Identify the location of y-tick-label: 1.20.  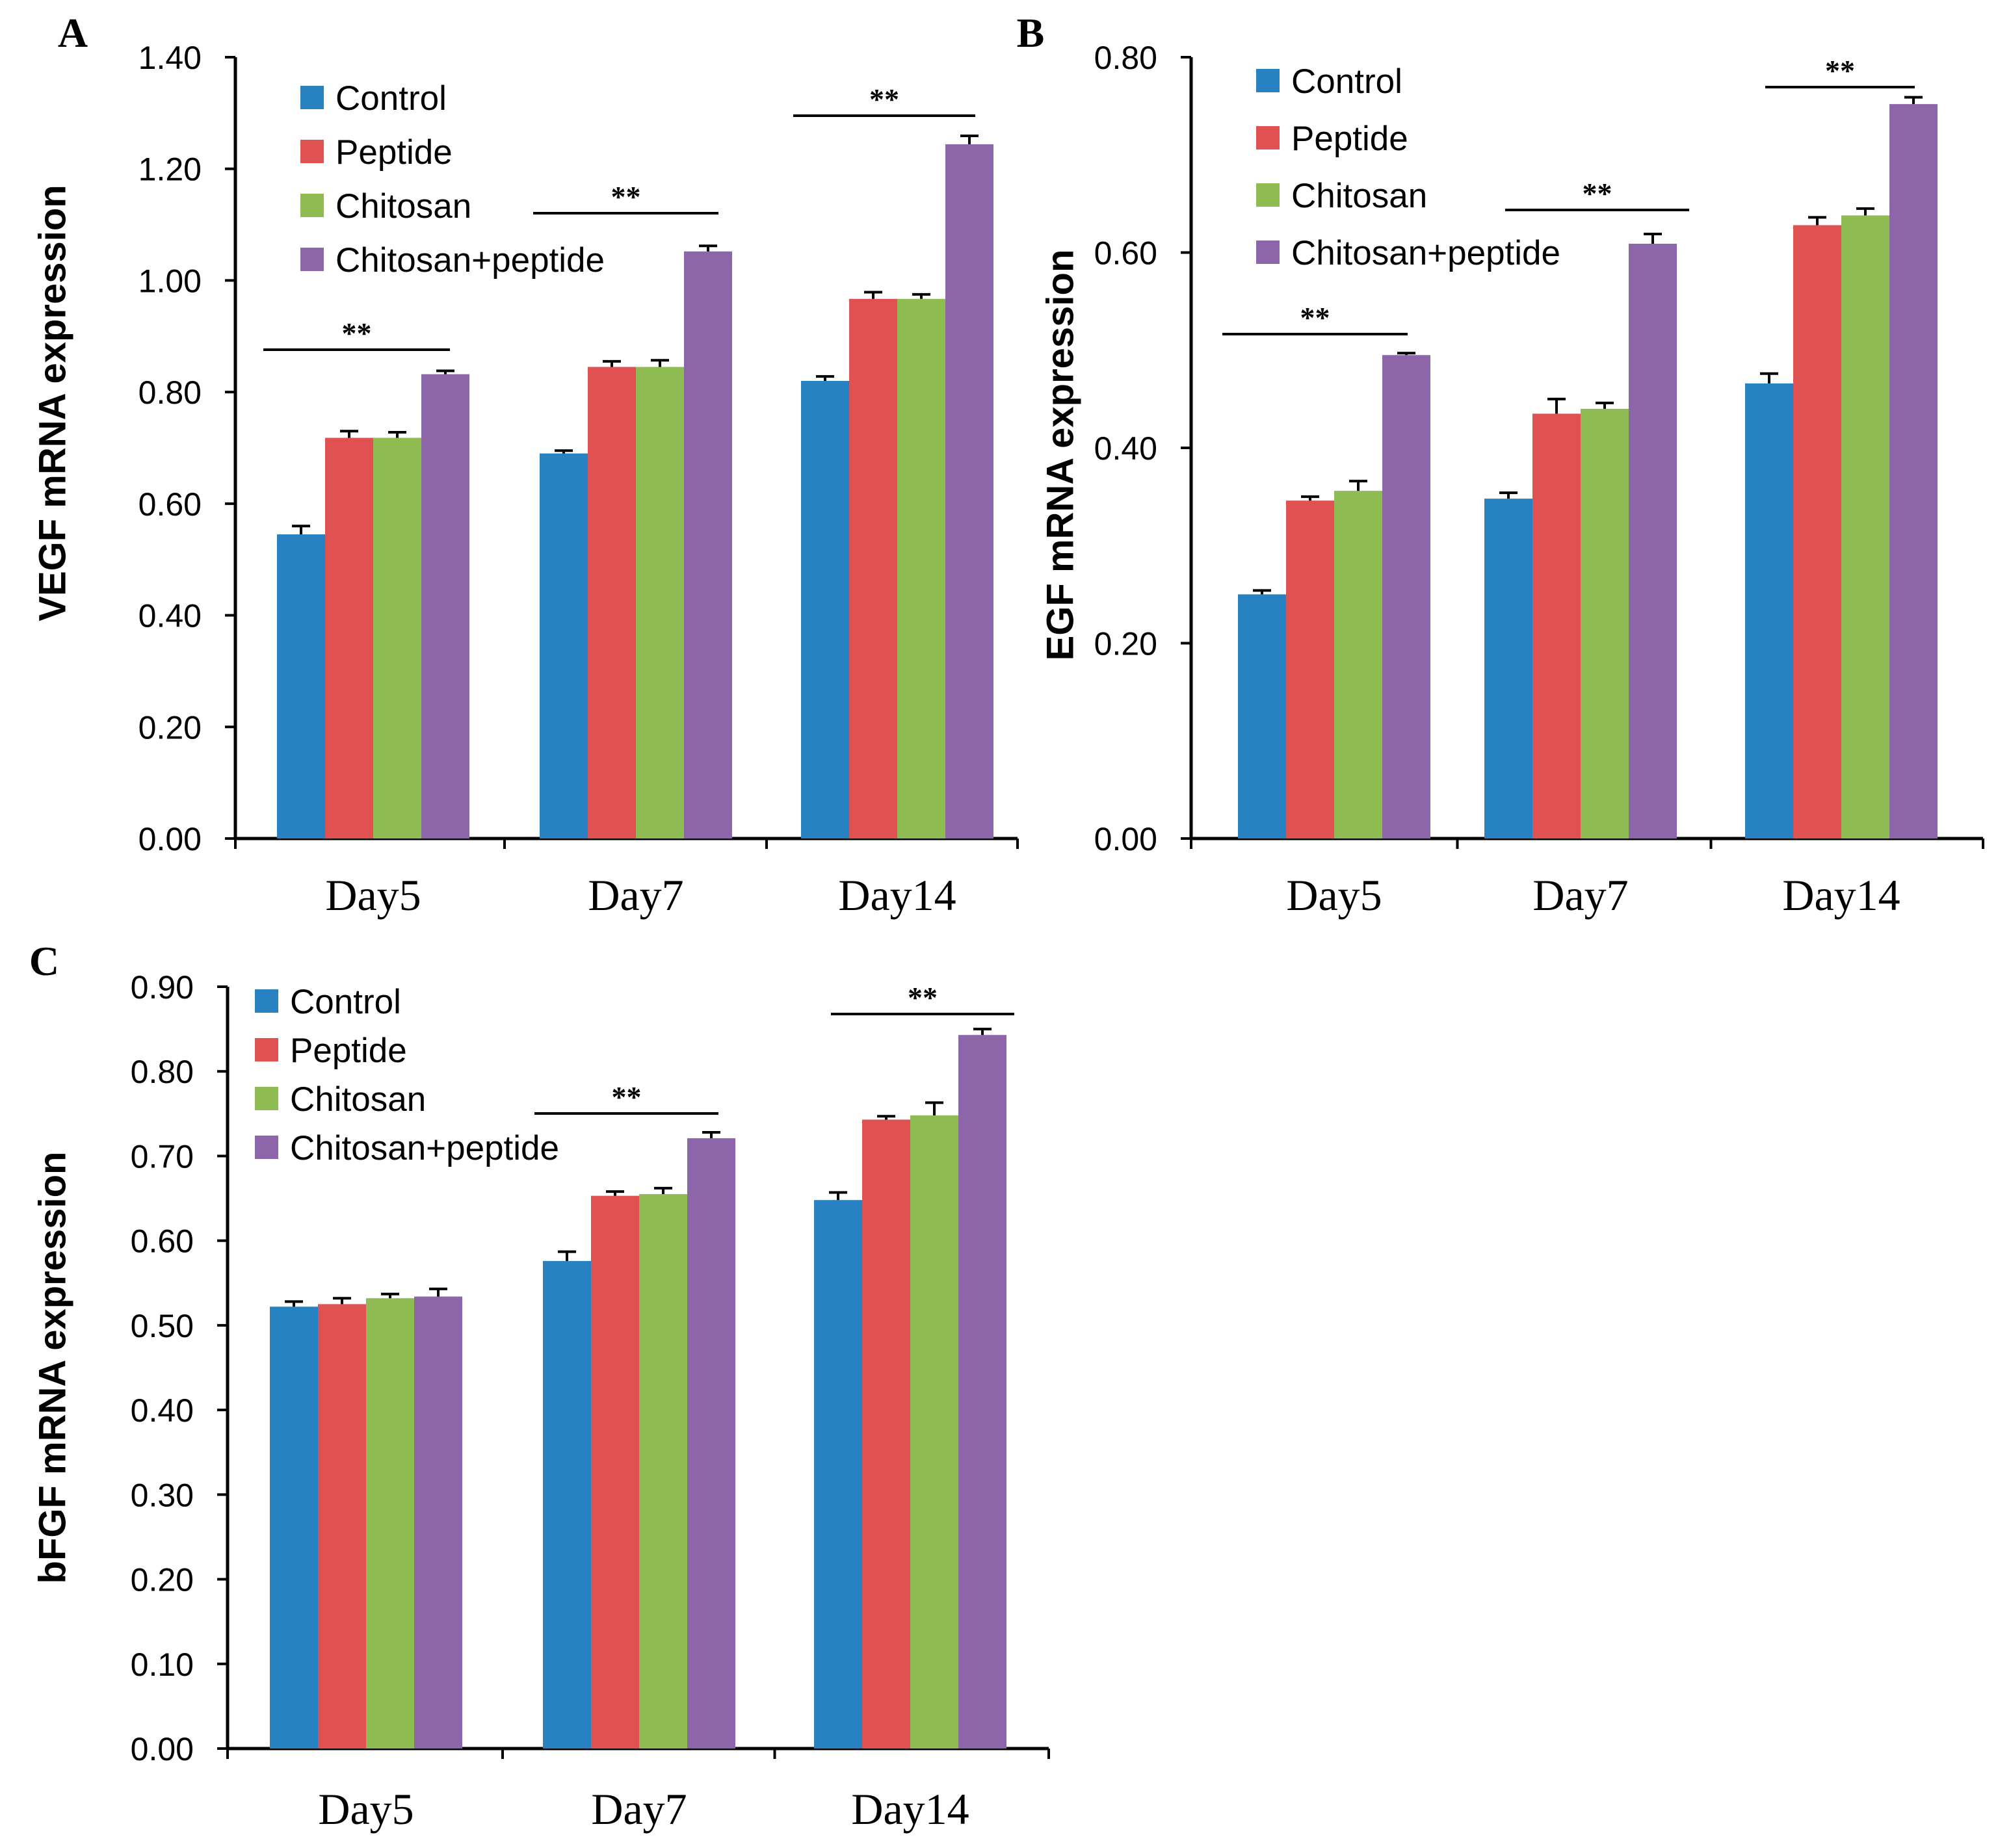
(170, 170).